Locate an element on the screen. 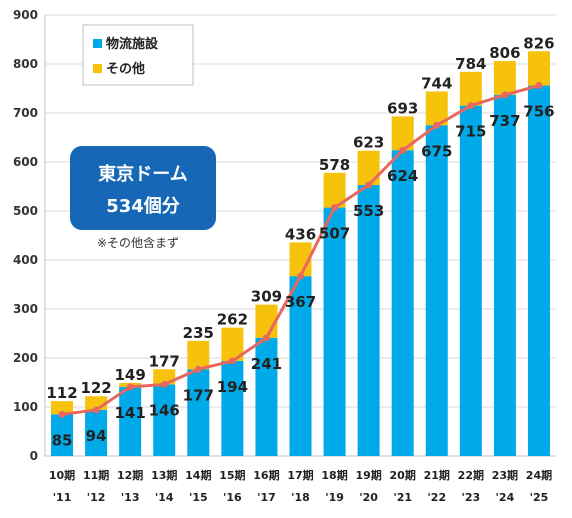 This screenshot has height=518, width=572. logistics-label-10: 624 is located at coordinates (402, 176).